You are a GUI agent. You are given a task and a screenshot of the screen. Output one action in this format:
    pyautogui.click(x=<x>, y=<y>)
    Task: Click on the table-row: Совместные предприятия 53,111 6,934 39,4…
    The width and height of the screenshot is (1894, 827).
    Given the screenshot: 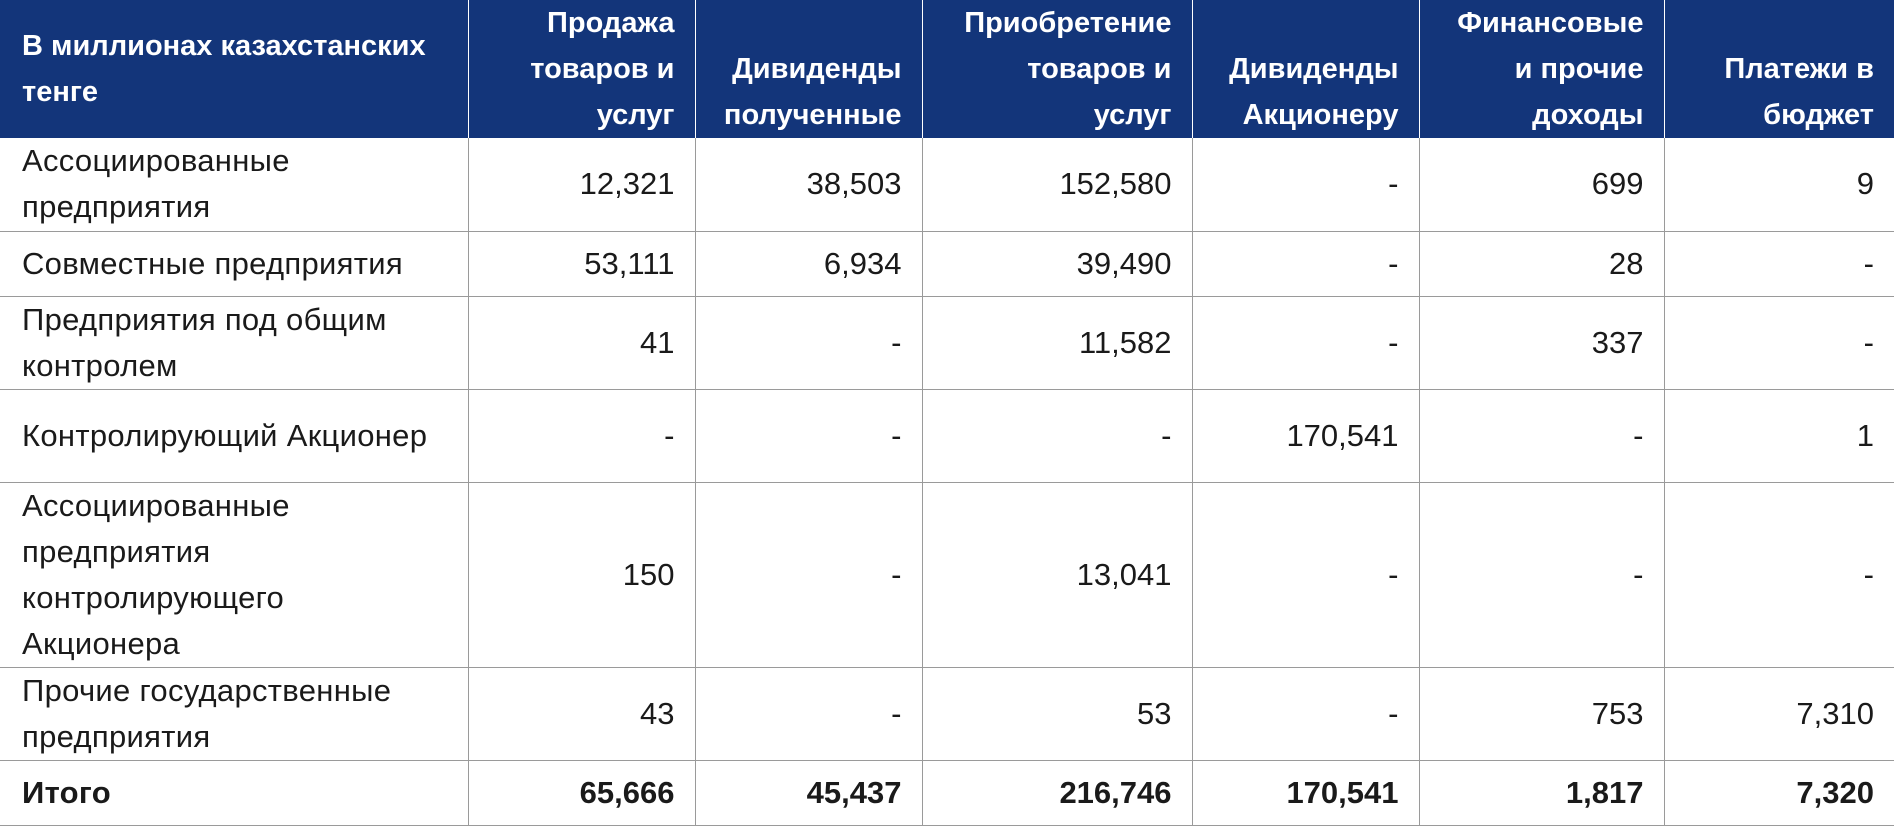 What is the action you would take?
    pyautogui.click(x=947, y=264)
    